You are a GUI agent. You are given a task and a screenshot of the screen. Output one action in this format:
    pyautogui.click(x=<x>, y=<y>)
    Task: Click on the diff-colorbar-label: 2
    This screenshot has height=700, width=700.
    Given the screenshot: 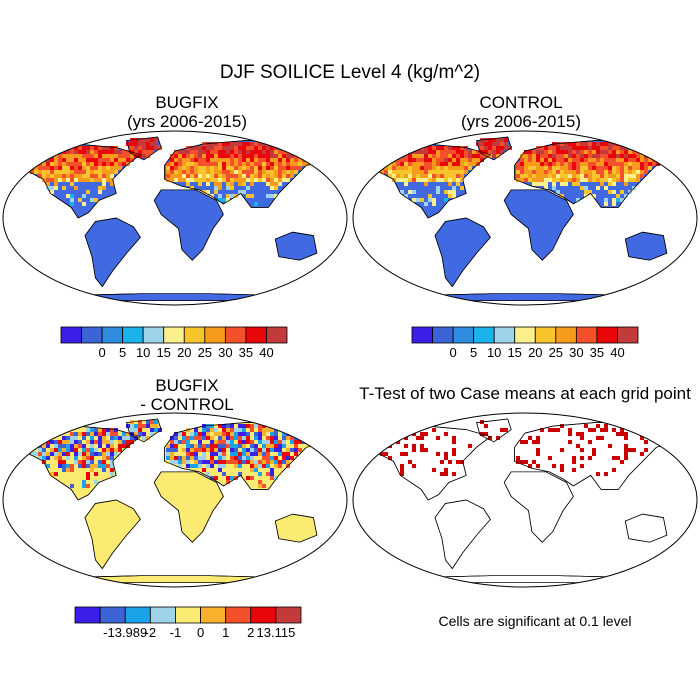 What is the action you would take?
    pyautogui.click(x=250, y=632)
    